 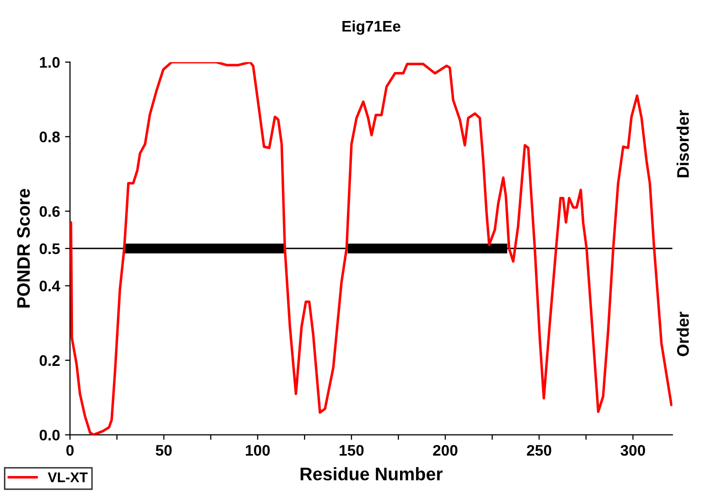 What do you see at coordinates (50, 62) in the screenshot?
I see `y-tick-label: 1.0` at bounding box center [50, 62].